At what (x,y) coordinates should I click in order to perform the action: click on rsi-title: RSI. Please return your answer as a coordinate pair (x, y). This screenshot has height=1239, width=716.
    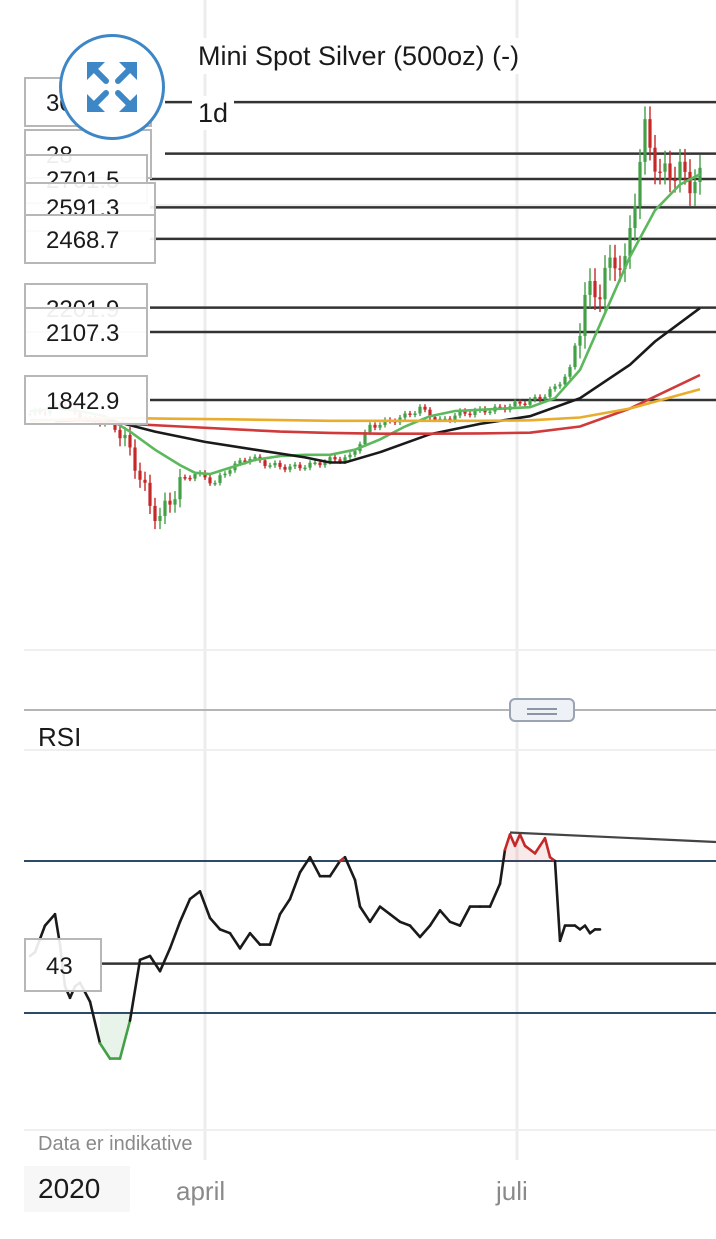
    Looking at the image, I should click on (60, 737).